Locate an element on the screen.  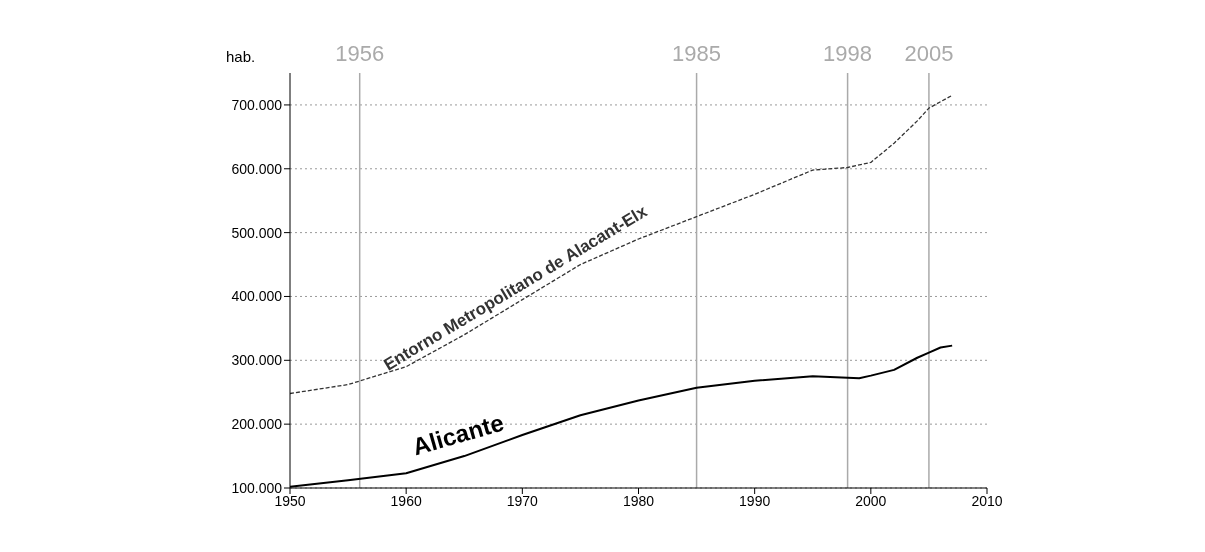
y-axis-title: hab. is located at coordinates (241, 56).